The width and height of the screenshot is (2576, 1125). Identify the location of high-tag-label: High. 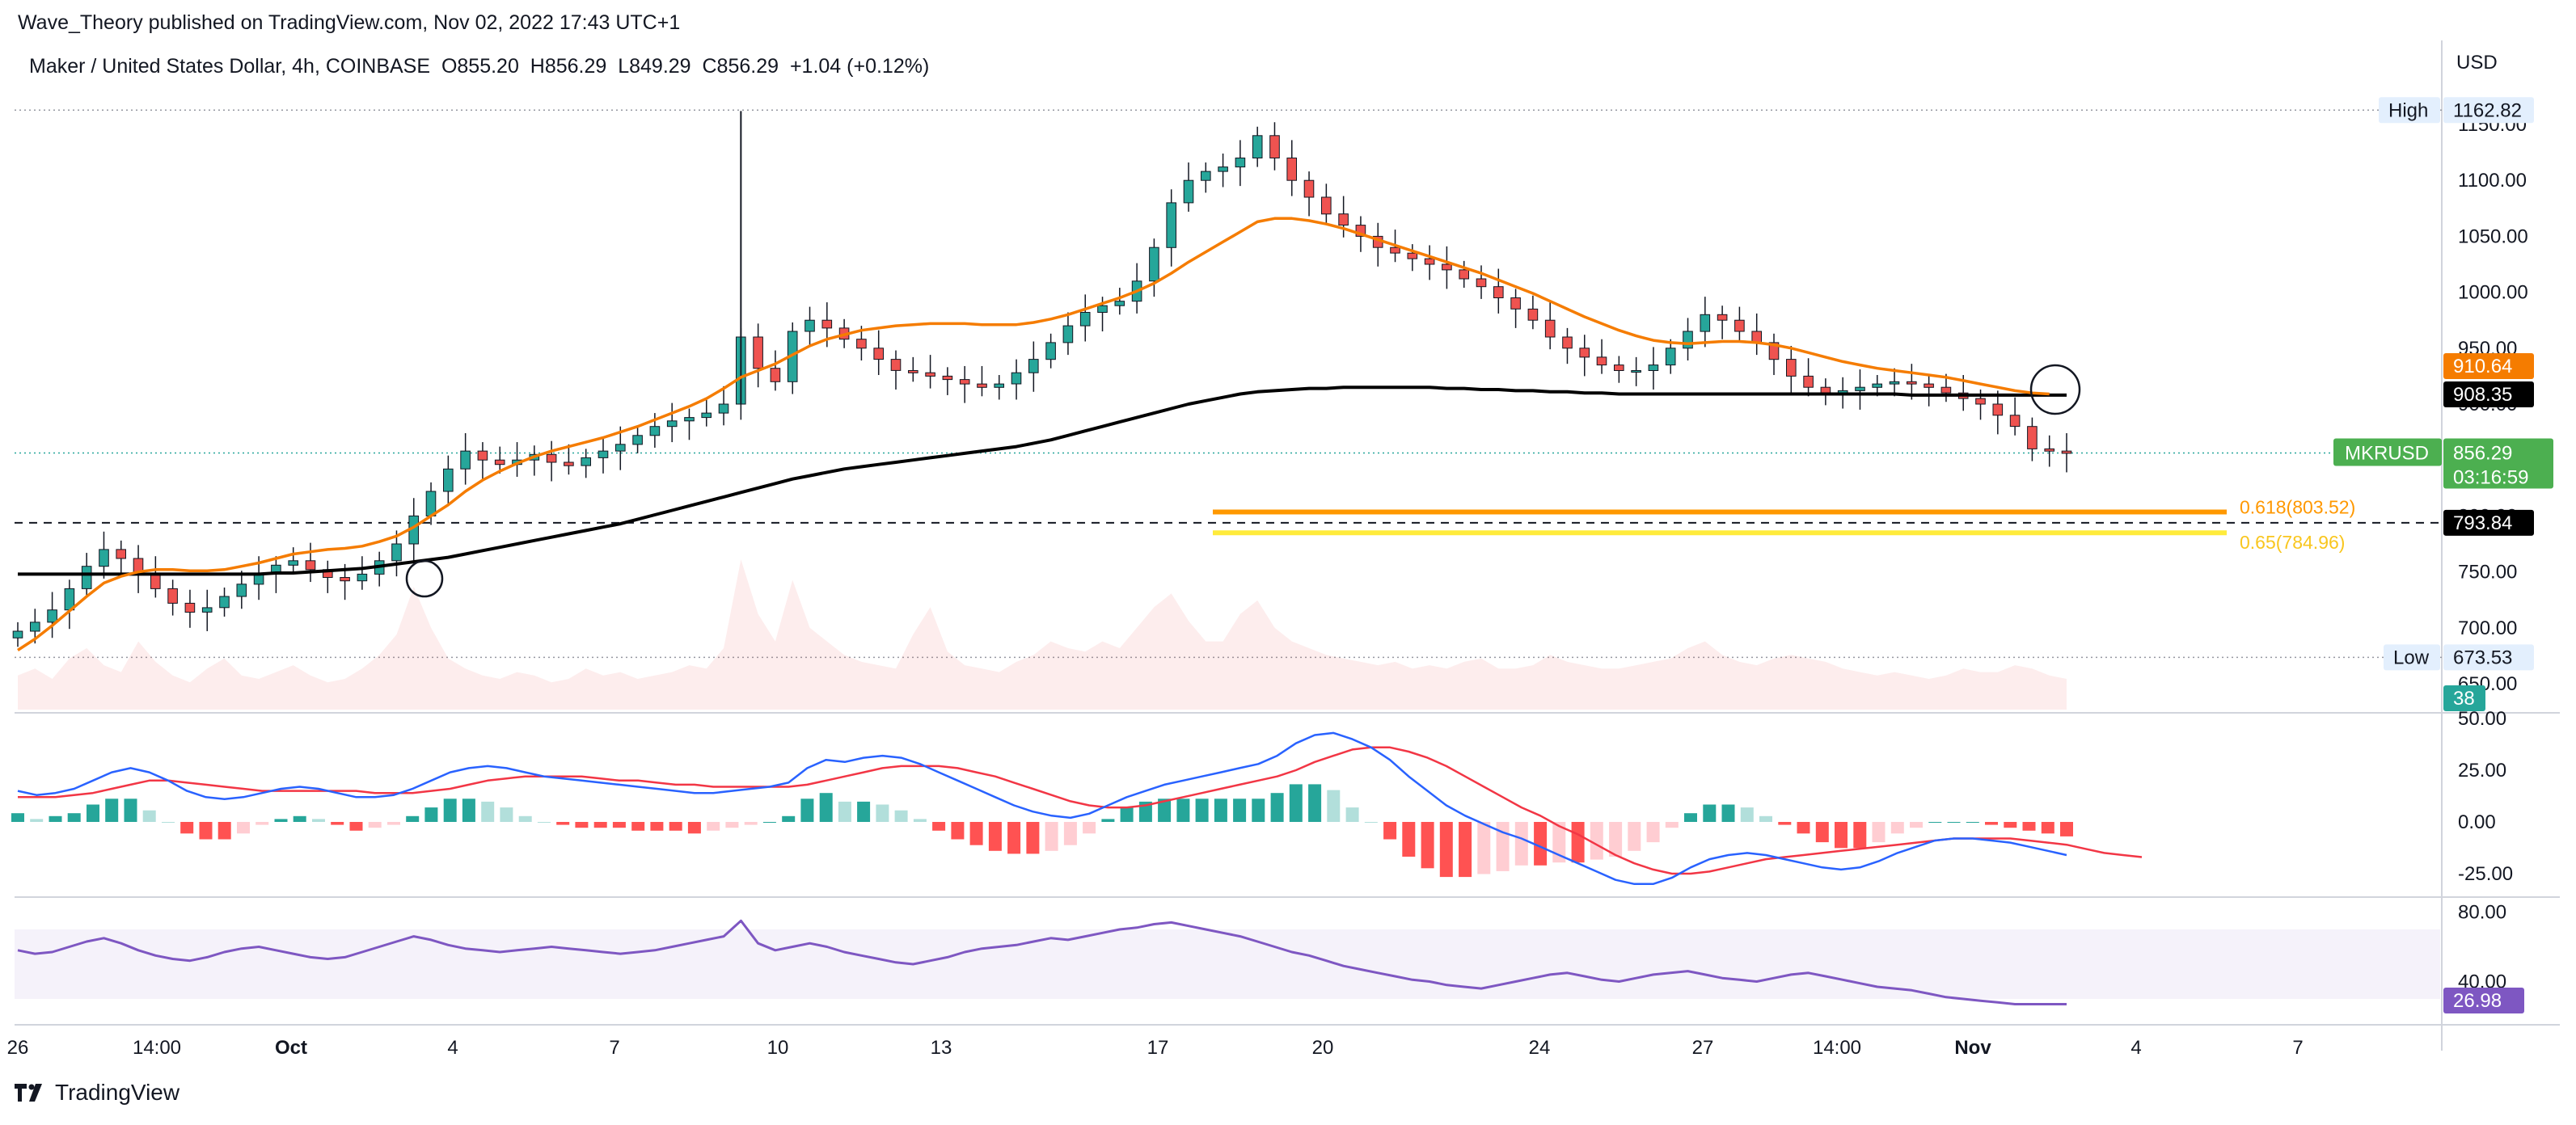
(2408, 110).